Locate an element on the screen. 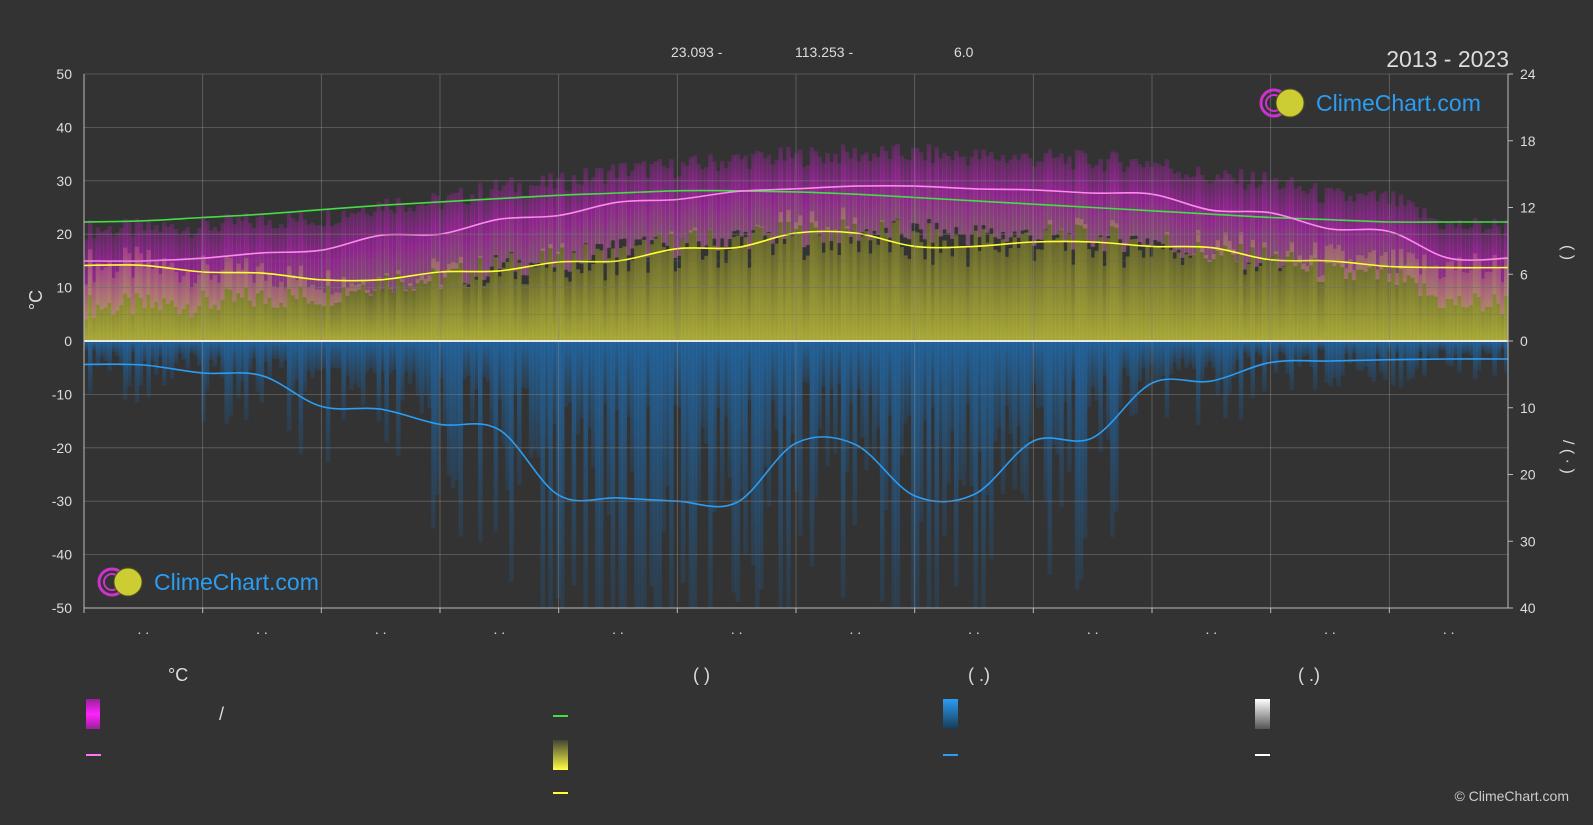 This screenshot has width=1593, height=825. climechart-logo-bottom: ClimeChart.com is located at coordinates (207, 582).